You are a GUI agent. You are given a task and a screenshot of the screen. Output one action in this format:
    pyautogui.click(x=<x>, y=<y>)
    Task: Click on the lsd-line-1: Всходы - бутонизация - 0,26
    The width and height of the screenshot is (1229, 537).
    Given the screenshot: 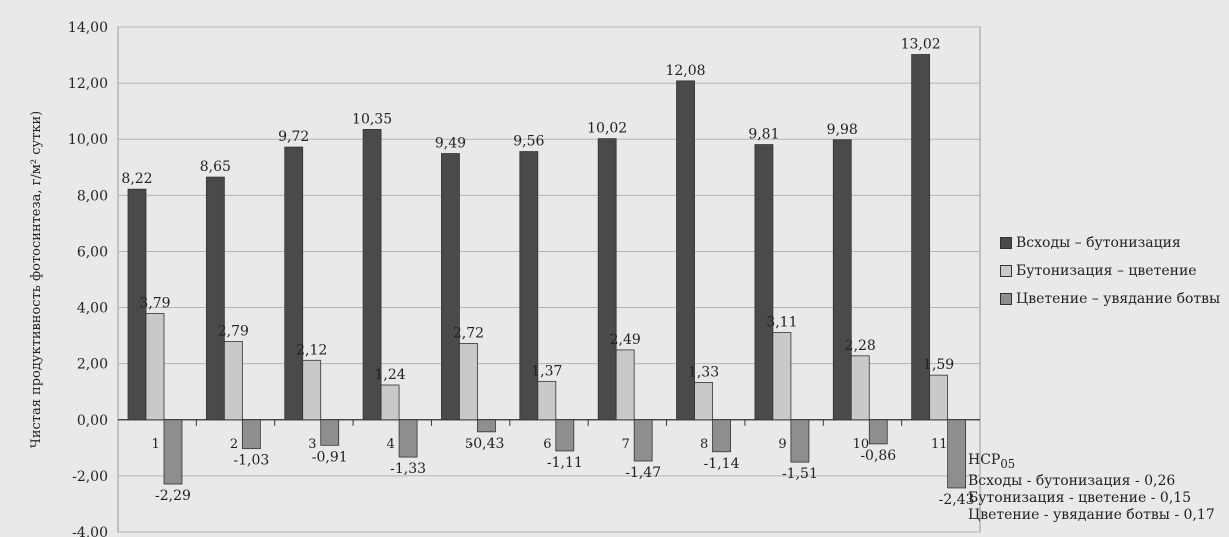 What is the action you would take?
    pyautogui.click(x=1072, y=480)
    